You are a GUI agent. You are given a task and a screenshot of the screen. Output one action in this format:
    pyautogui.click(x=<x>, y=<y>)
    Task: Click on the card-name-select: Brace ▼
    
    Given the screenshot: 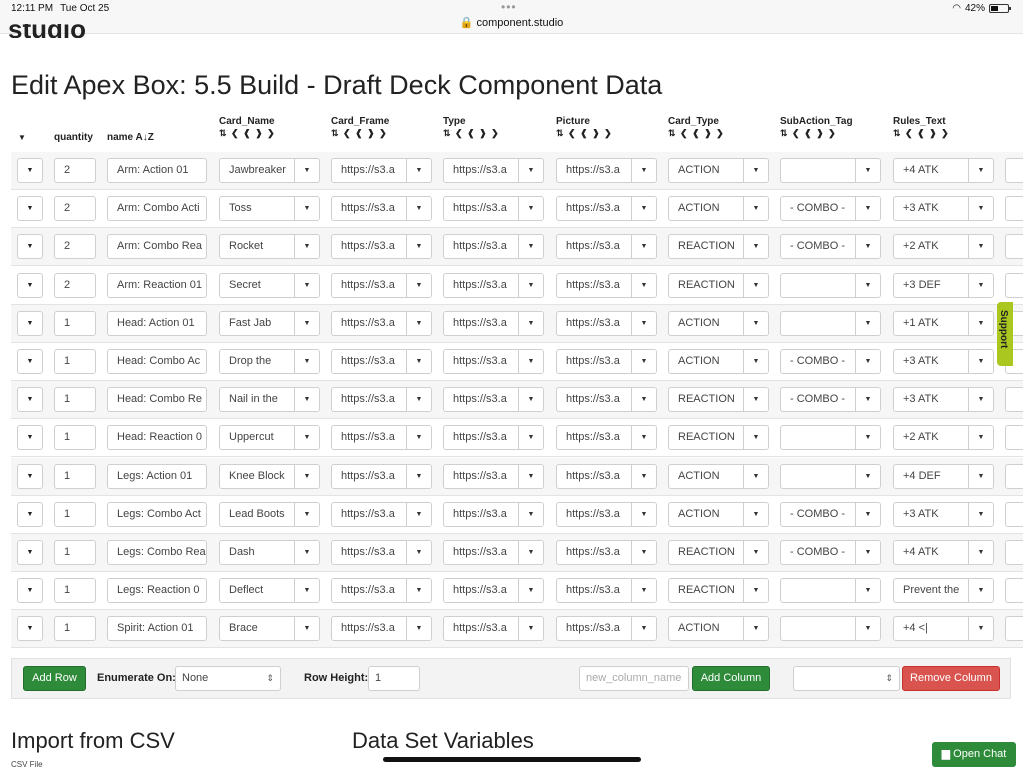 What is the action you would take?
    pyautogui.click(x=269, y=629)
    